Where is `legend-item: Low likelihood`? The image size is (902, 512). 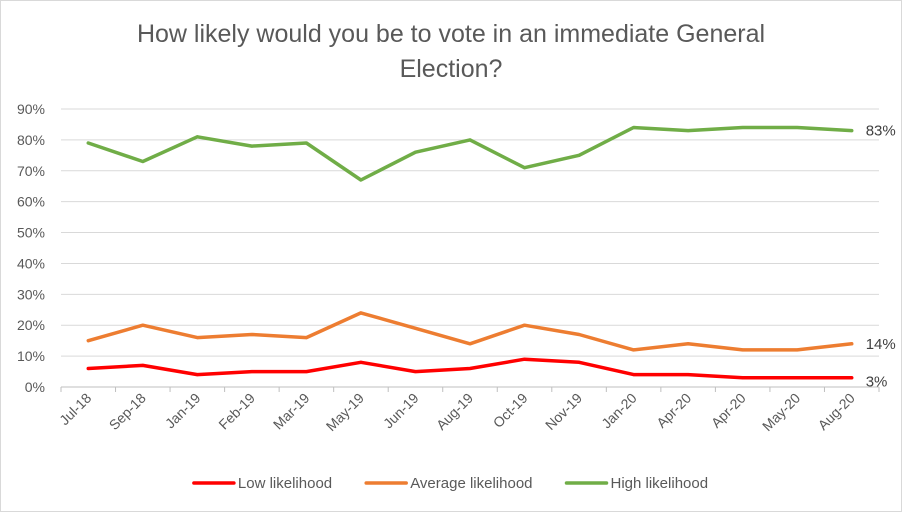
legend-item: Low likelihood is located at coordinates (262, 483).